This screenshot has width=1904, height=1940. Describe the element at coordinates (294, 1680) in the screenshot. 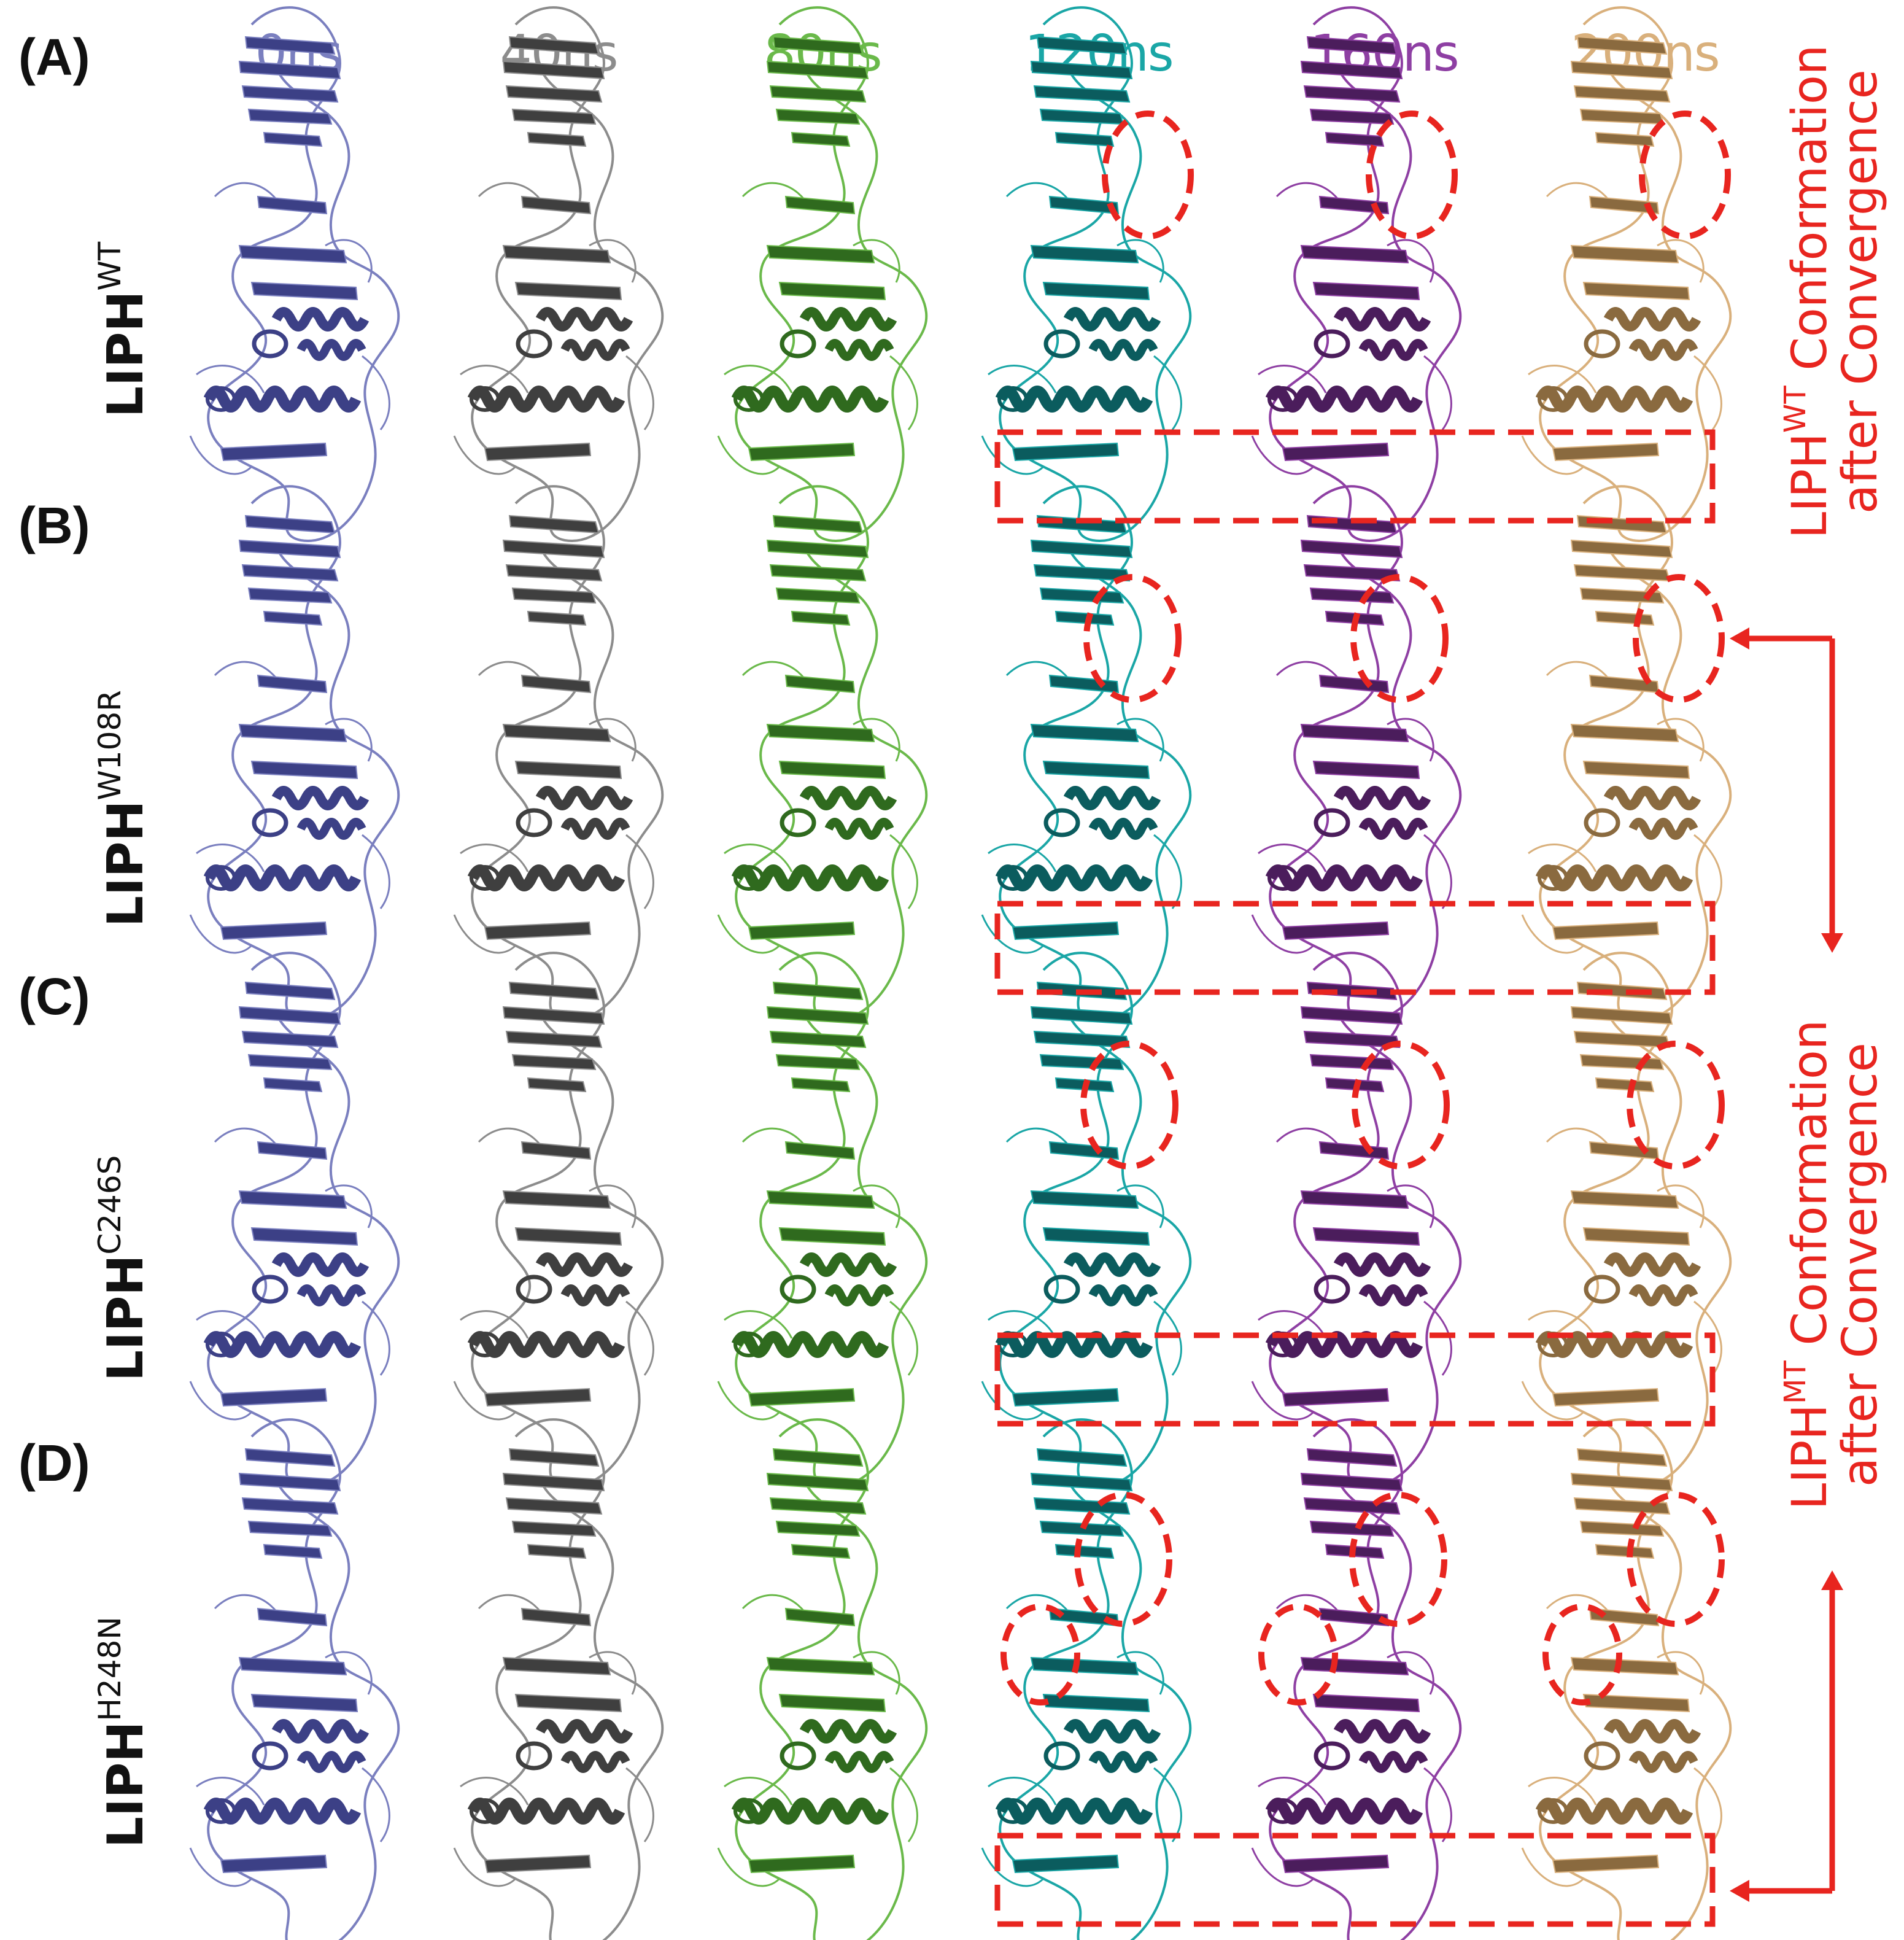

I see `structure-h248n-0ns` at that location.